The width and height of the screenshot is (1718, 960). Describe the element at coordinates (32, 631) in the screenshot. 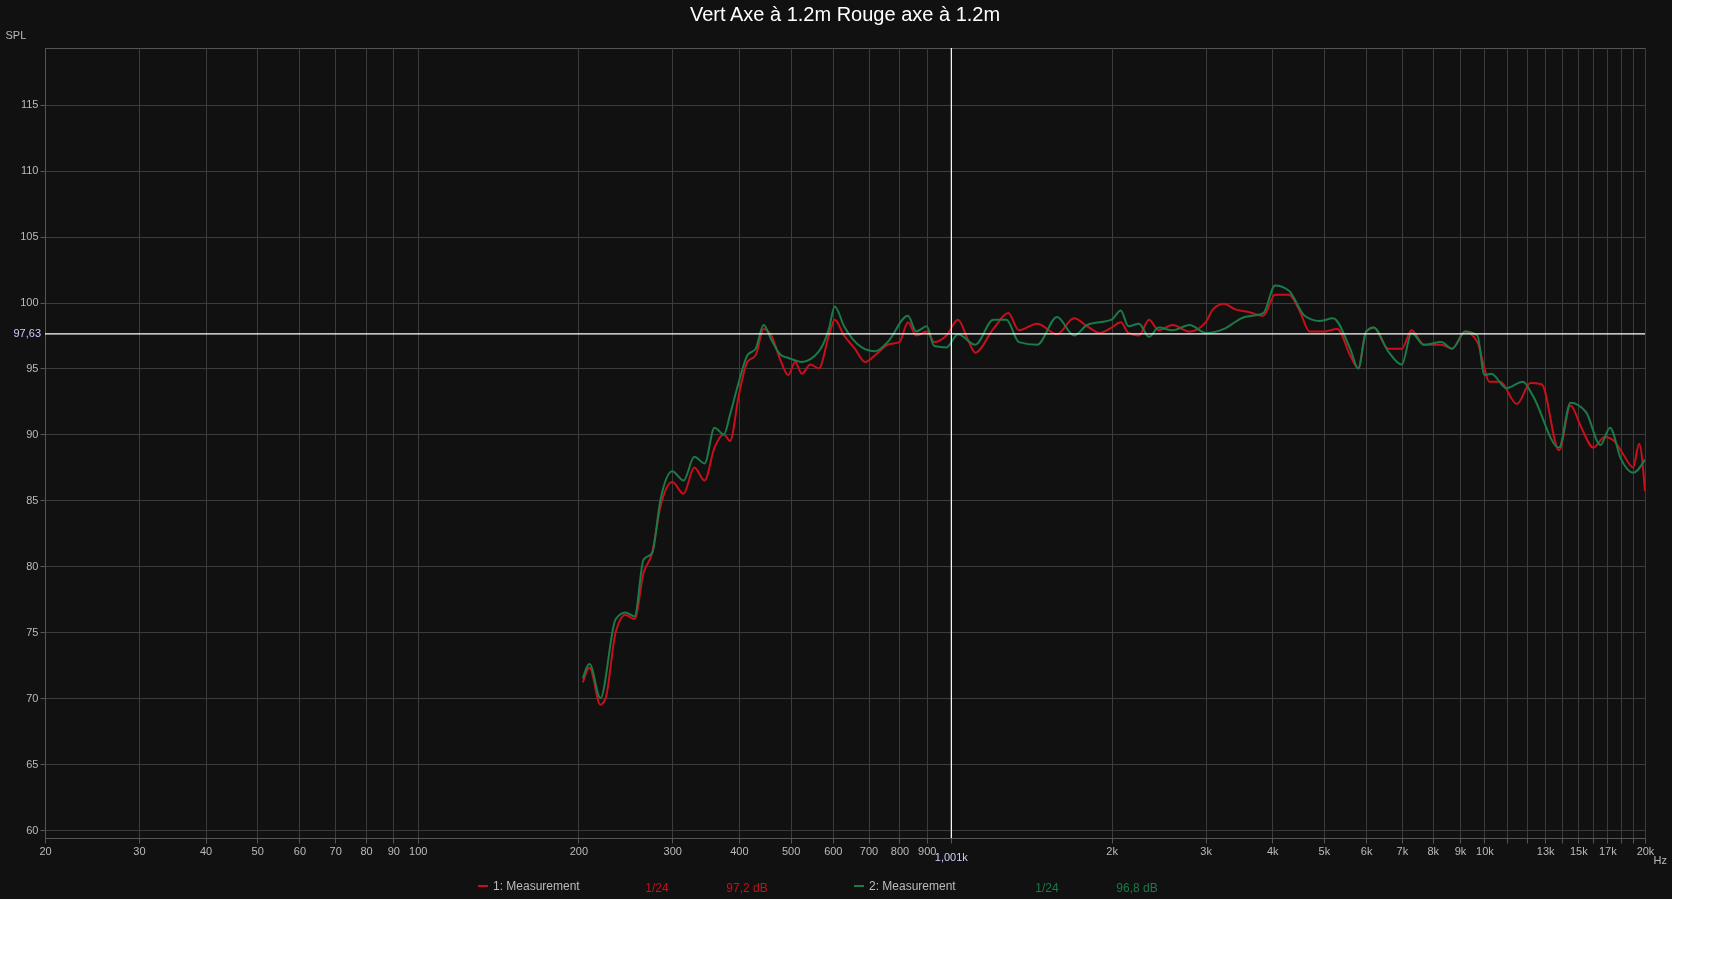

I see `y-tick-label: 75` at that location.